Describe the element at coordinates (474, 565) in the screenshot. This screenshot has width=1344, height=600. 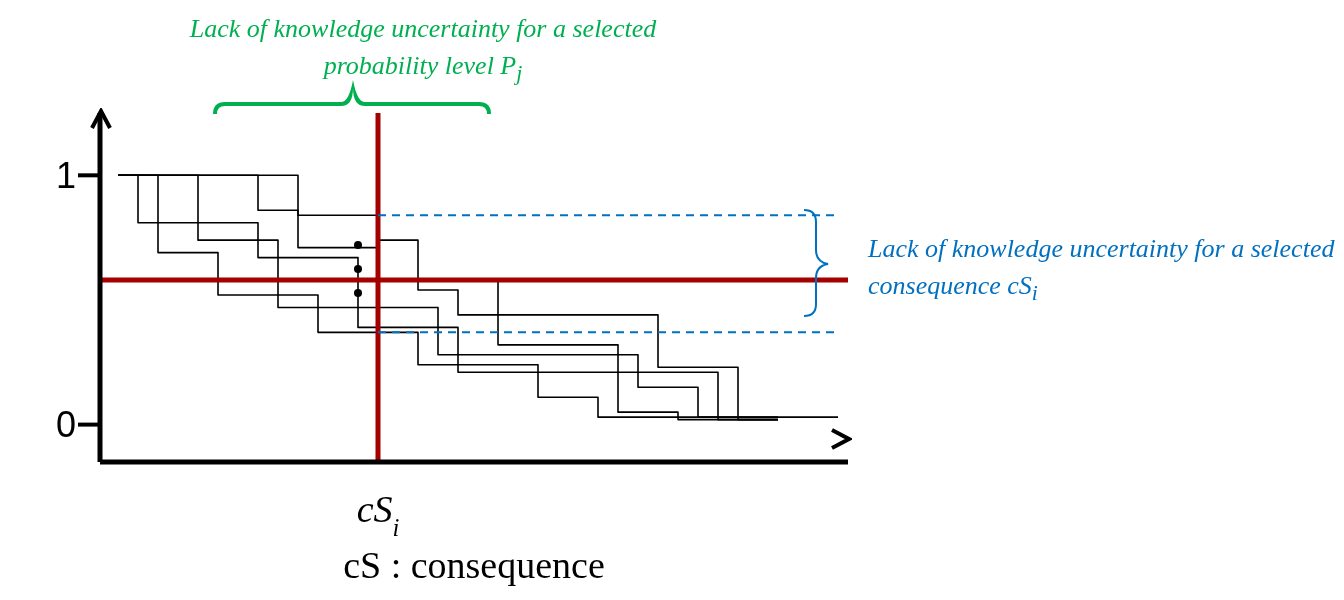
I see `x-axis-title: cS : consequence` at that location.